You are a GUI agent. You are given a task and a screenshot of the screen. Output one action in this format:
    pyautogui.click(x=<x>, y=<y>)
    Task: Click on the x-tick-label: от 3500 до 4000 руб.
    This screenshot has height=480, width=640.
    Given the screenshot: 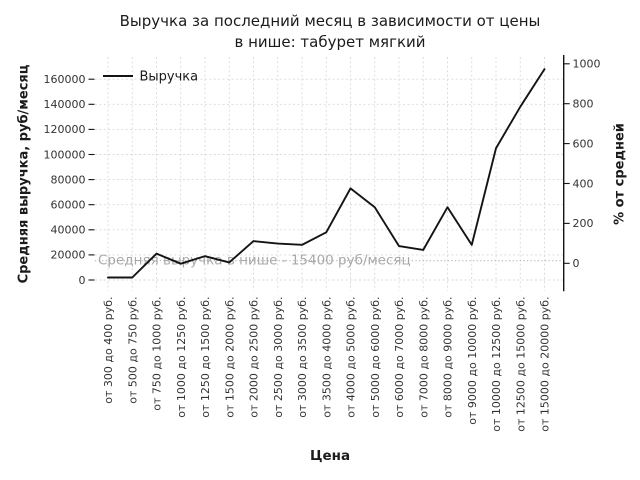 What is the action you would take?
    pyautogui.click(x=326, y=357)
    